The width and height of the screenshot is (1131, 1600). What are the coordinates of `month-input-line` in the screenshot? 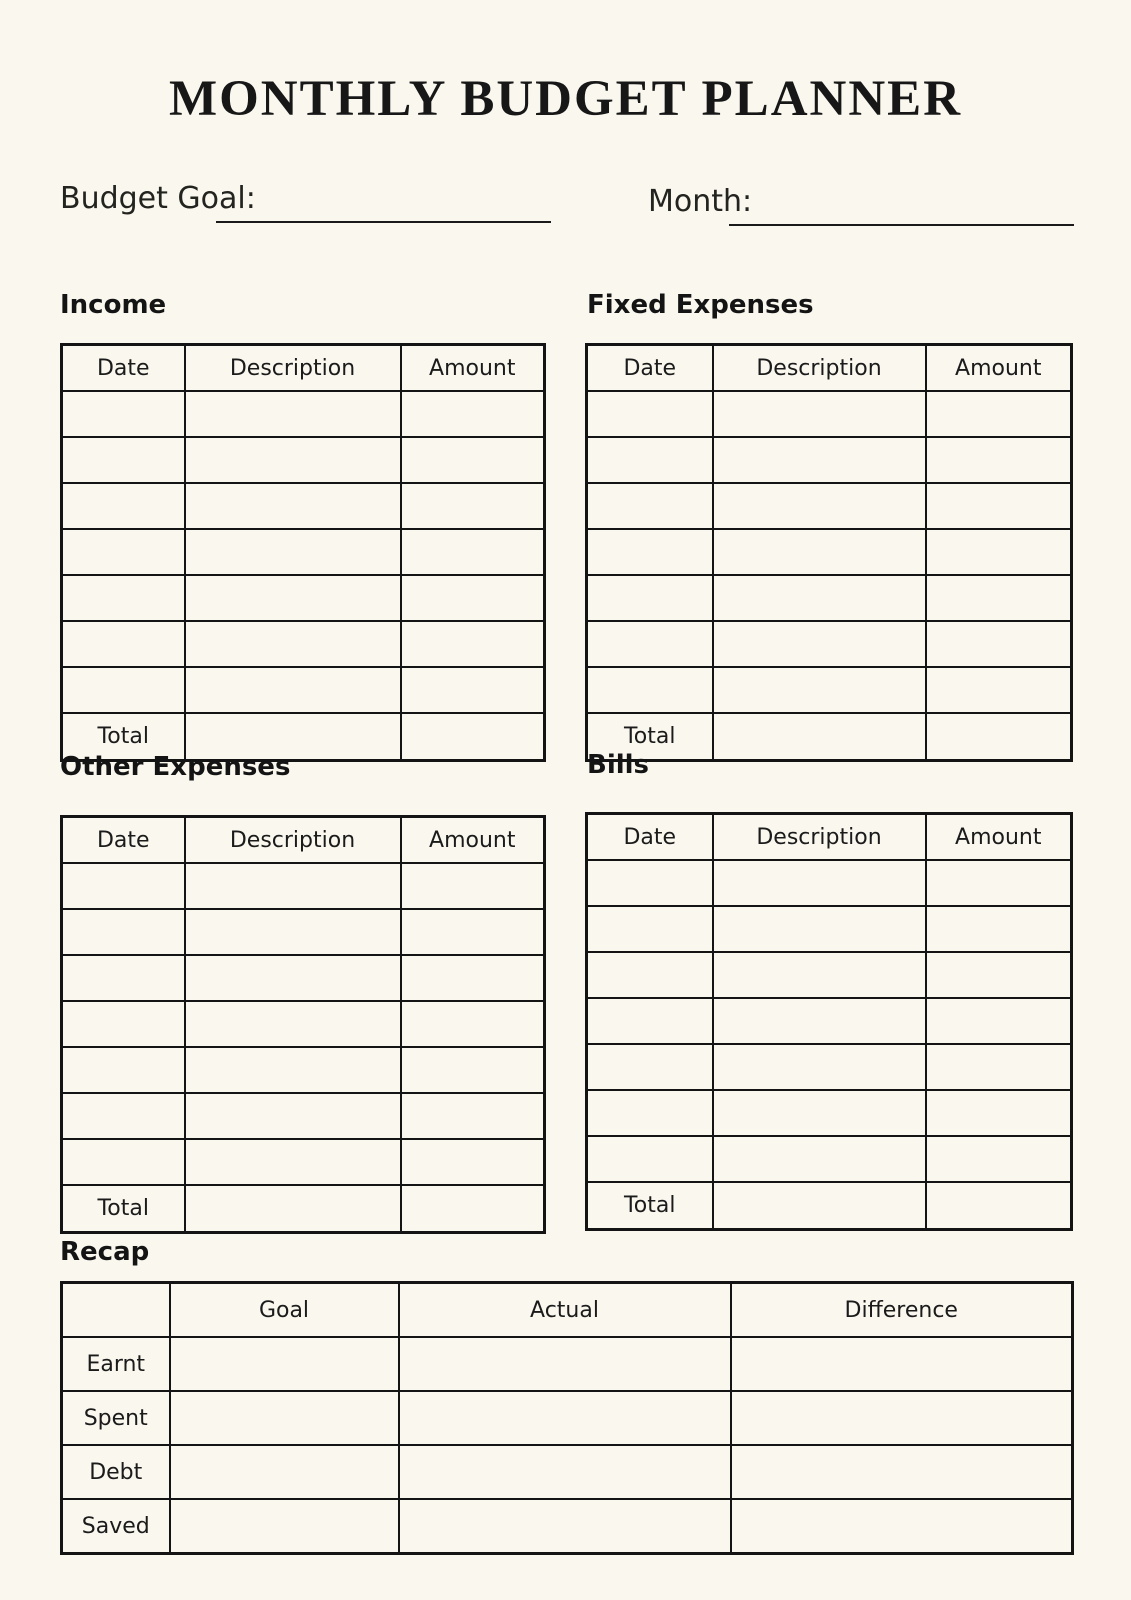 It's located at (901, 225).